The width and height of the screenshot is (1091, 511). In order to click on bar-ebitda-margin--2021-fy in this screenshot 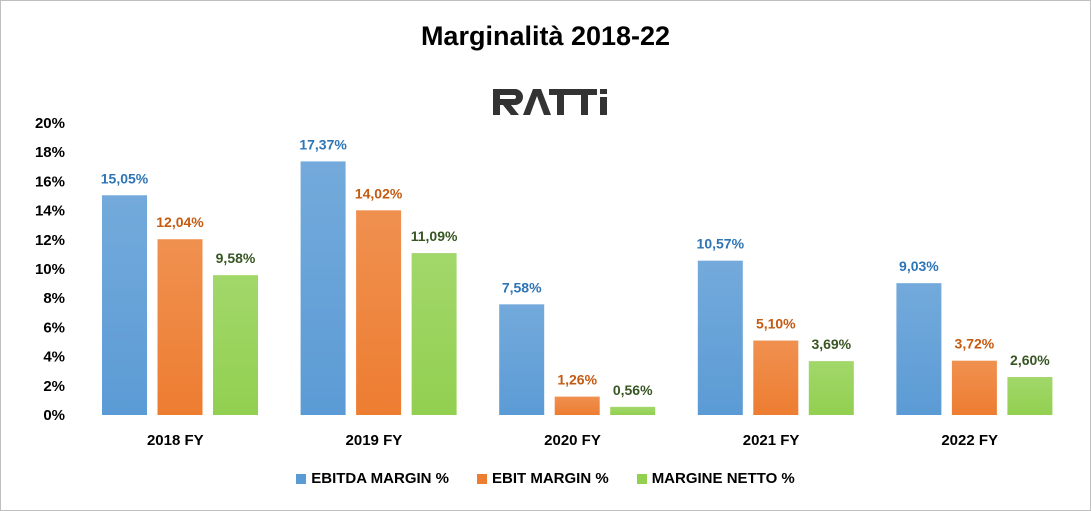, I will do `click(720, 337)`.